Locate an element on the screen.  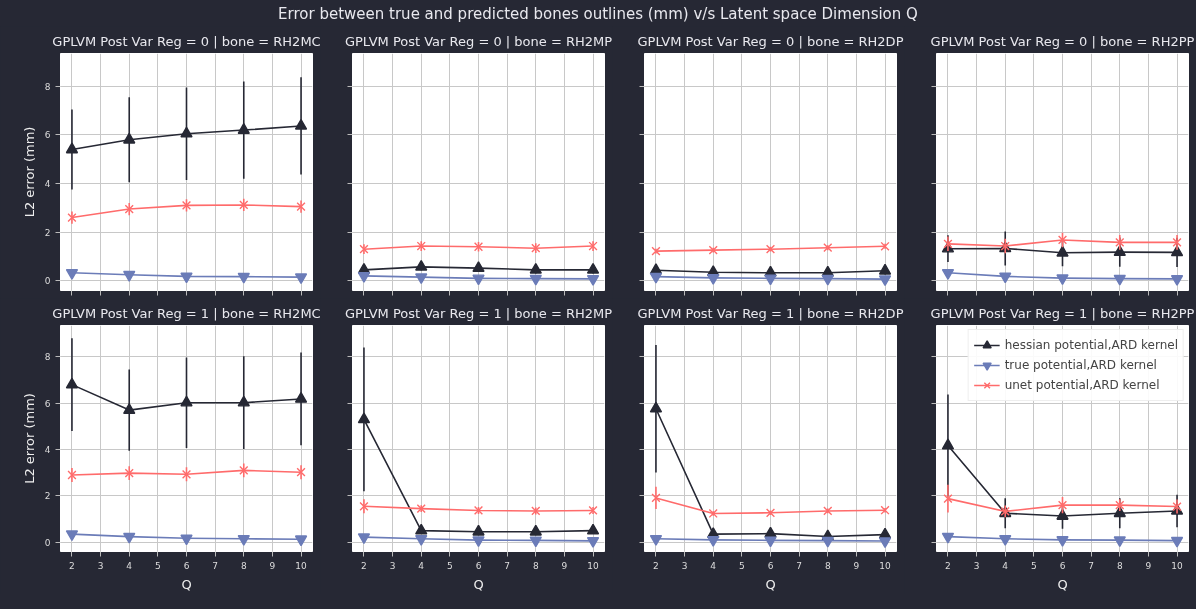
legend-label: true potential,ARD kernel is located at coordinates (1080, 365).